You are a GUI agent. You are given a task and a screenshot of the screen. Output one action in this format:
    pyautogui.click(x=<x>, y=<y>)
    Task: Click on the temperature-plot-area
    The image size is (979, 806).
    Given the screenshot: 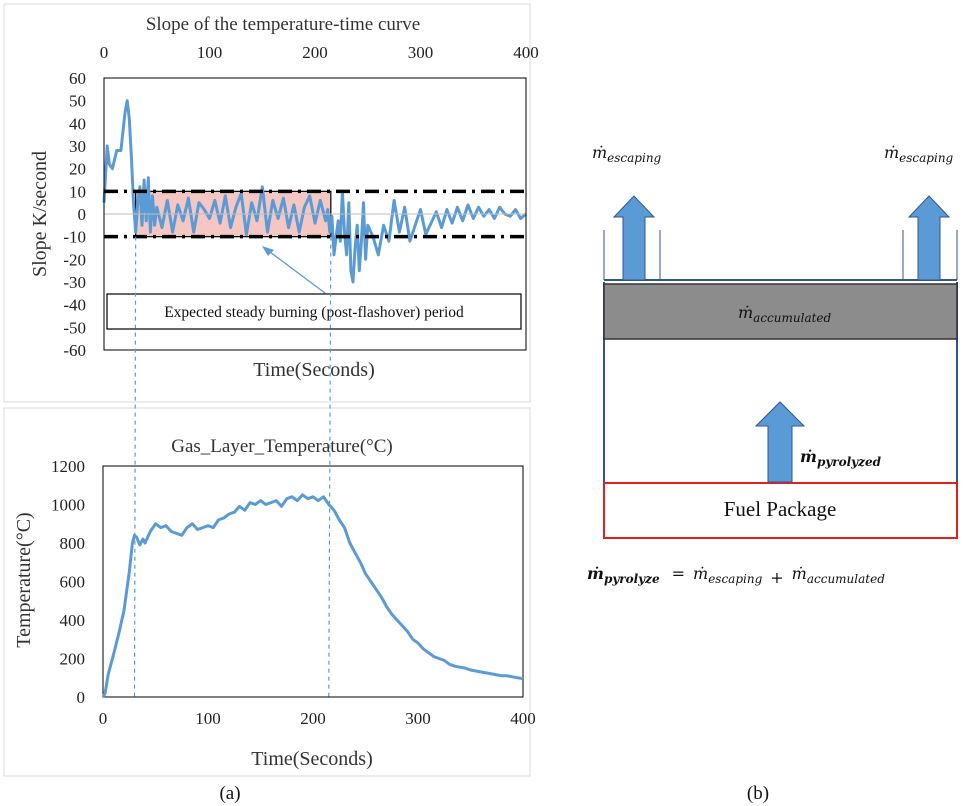 What is the action you would take?
    pyautogui.click(x=313, y=581)
    